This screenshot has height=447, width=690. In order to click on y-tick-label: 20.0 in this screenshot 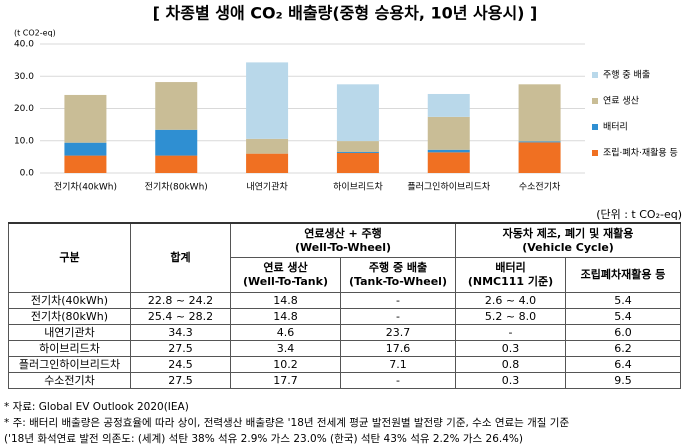, I will do `click(24, 109)`.